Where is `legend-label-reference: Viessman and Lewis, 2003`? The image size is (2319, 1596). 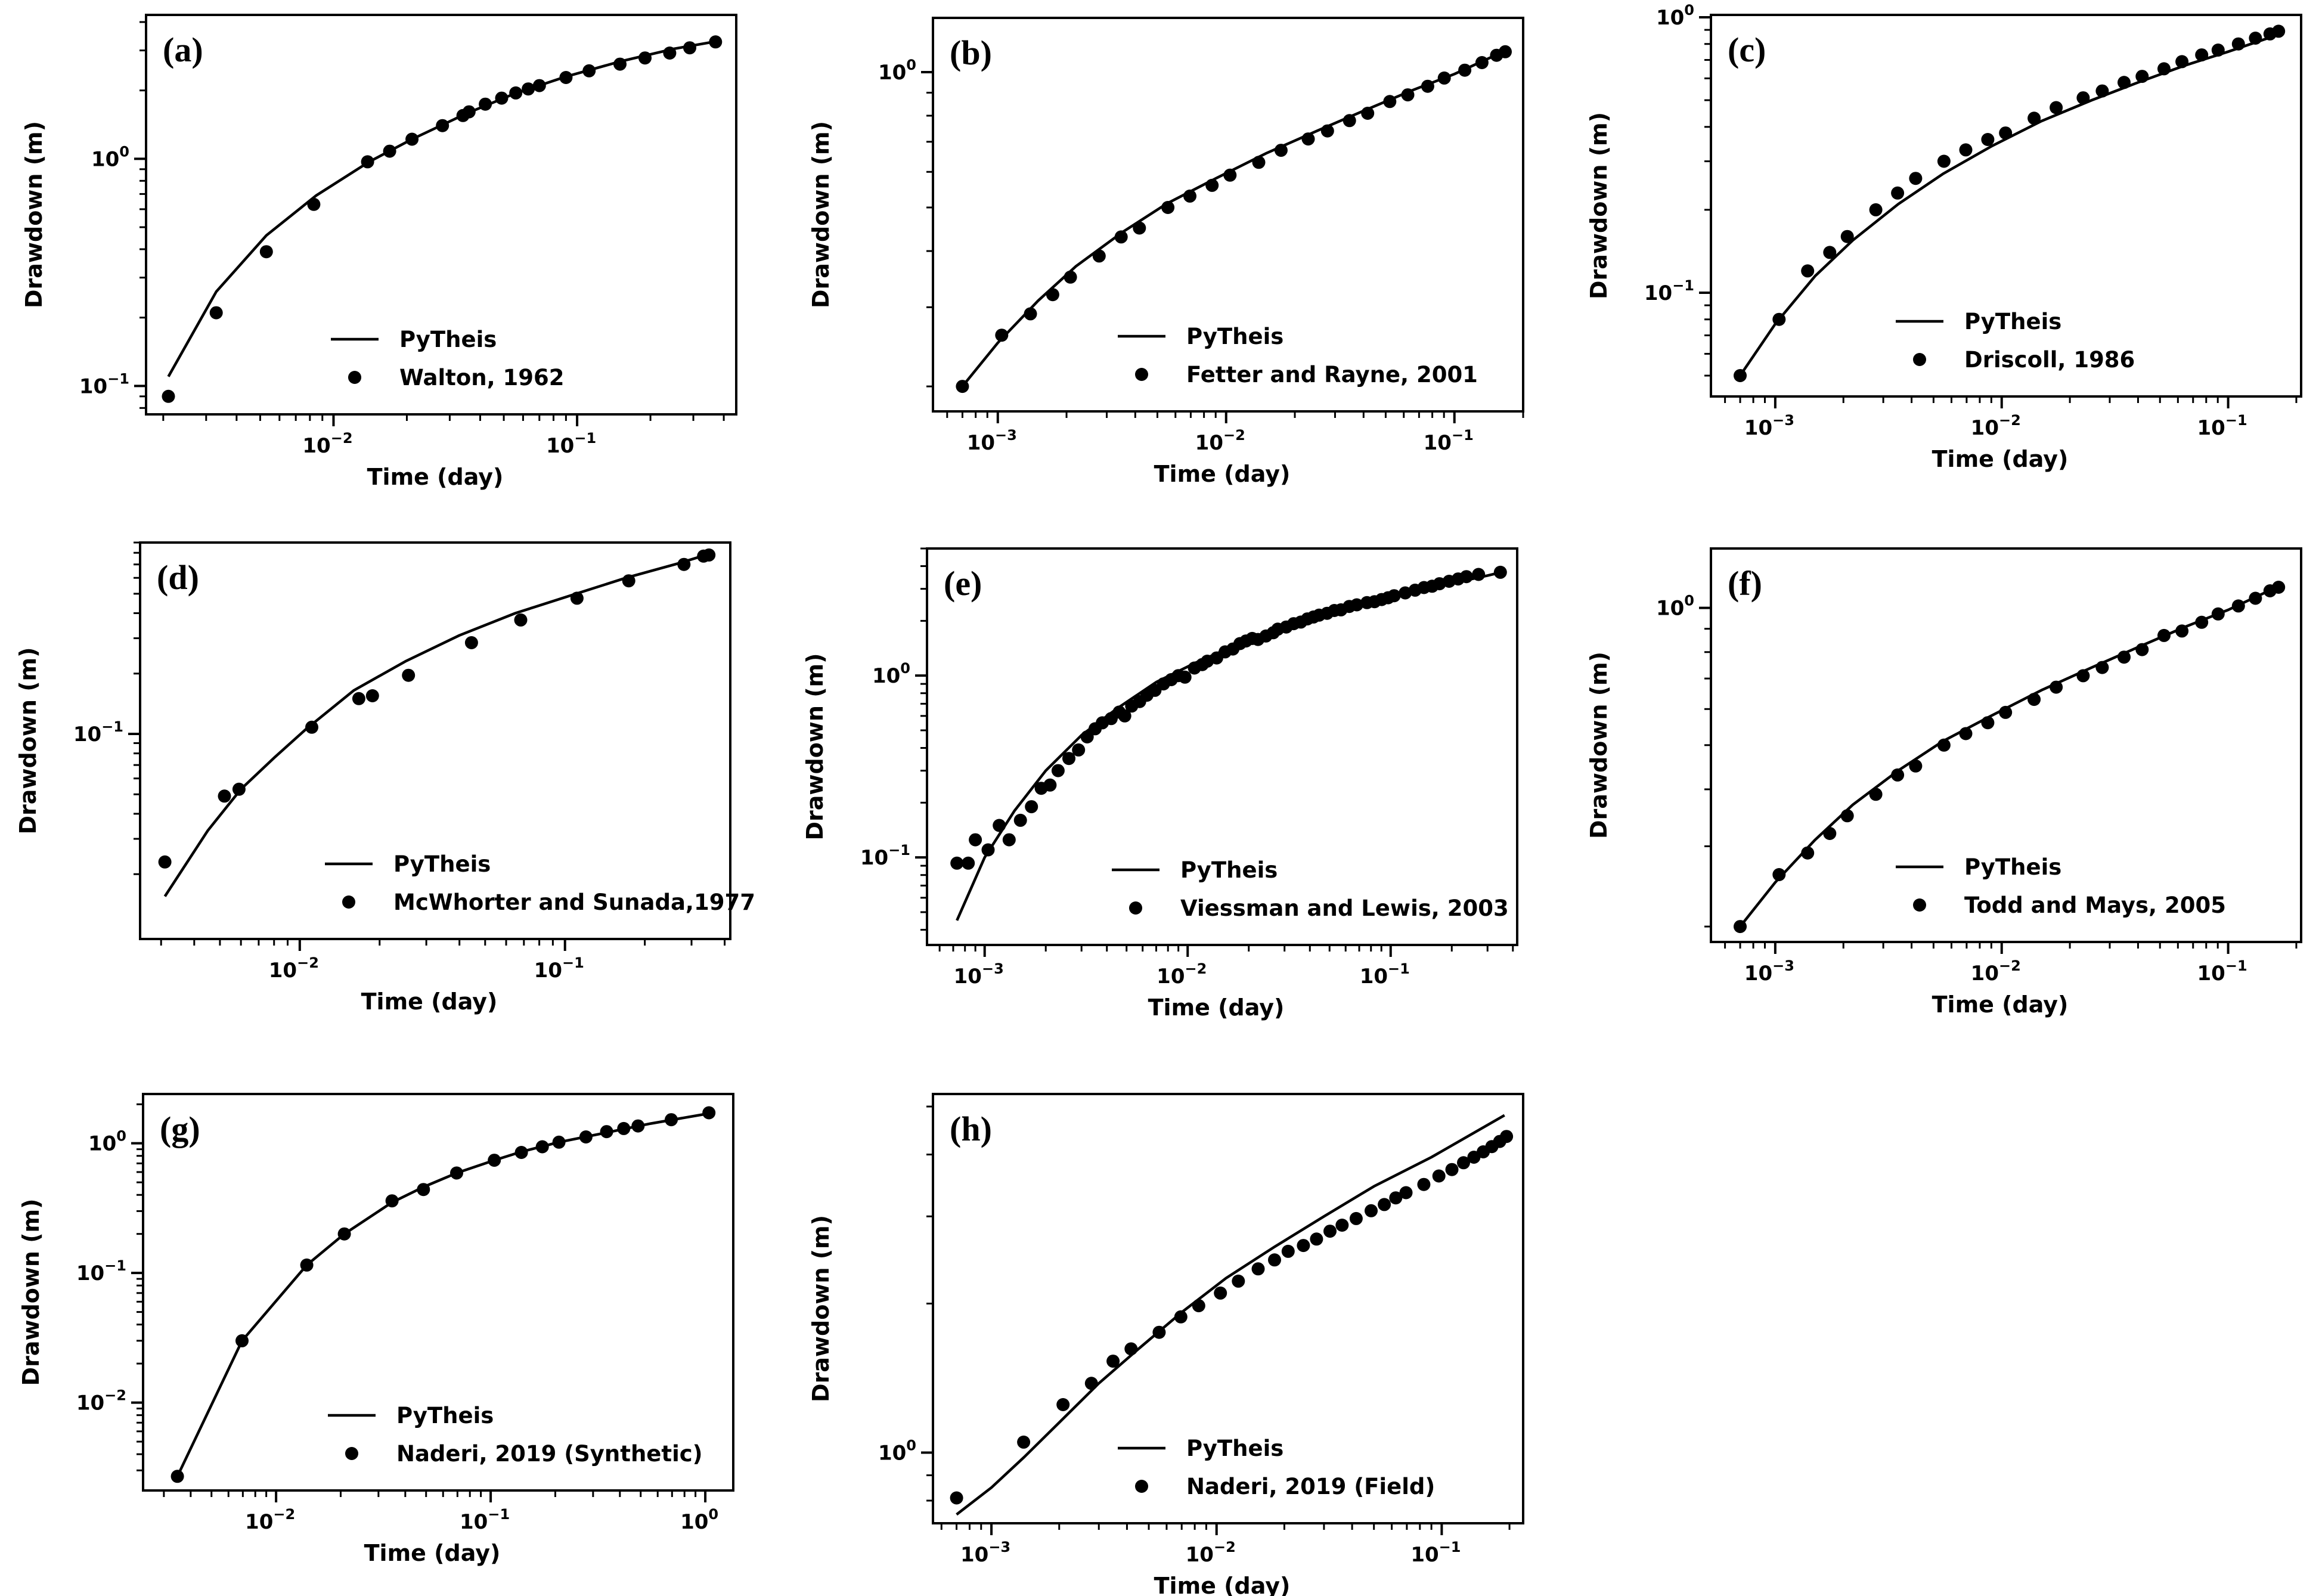
legend-label-reference: Viessman and Lewis, 2003 is located at coordinates (1344, 908).